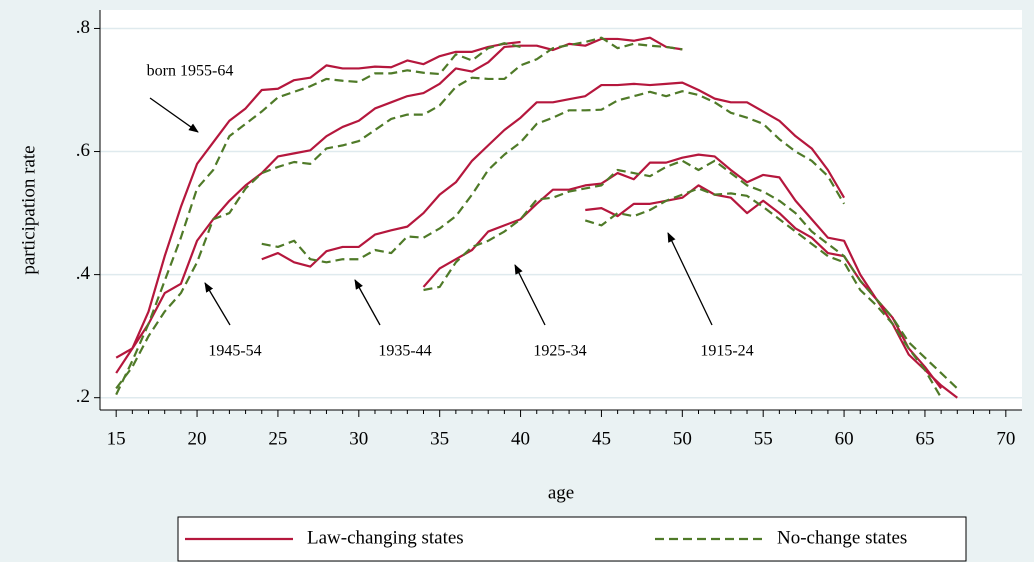  Describe the element at coordinates (924, 438) in the screenshot. I see `x-tick-label: 65` at that location.